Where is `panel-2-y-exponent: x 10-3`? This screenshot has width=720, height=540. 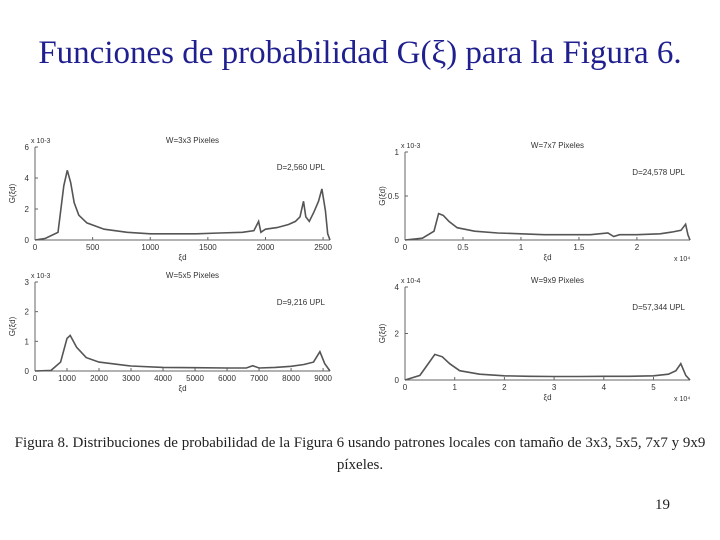
panel-2-y-exponent: x 10-3 is located at coordinates (411, 146).